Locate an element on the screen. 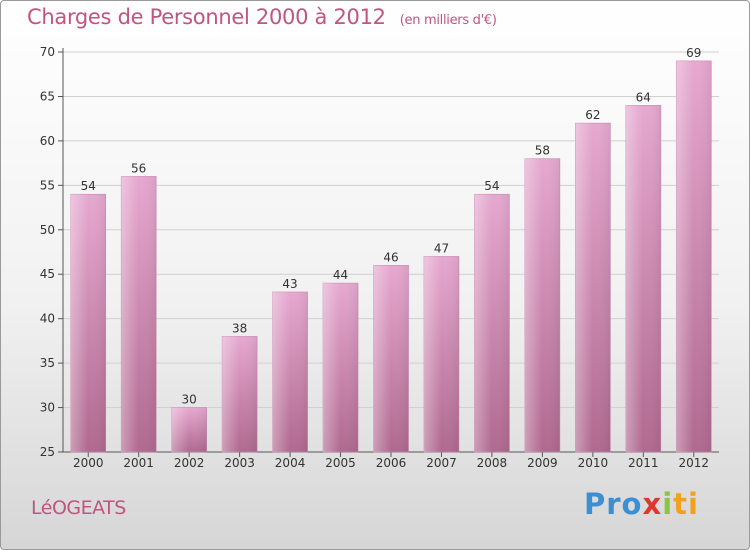 This screenshot has width=750, height=550. y-tick-label: 55 is located at coordinates (47, 185).